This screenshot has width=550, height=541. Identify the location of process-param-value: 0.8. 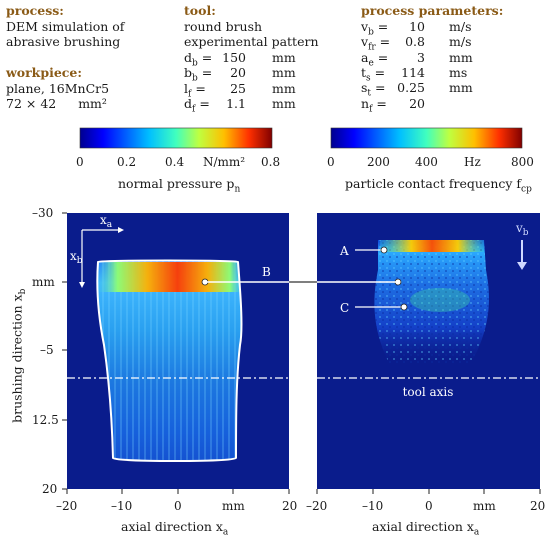
(415, 42).